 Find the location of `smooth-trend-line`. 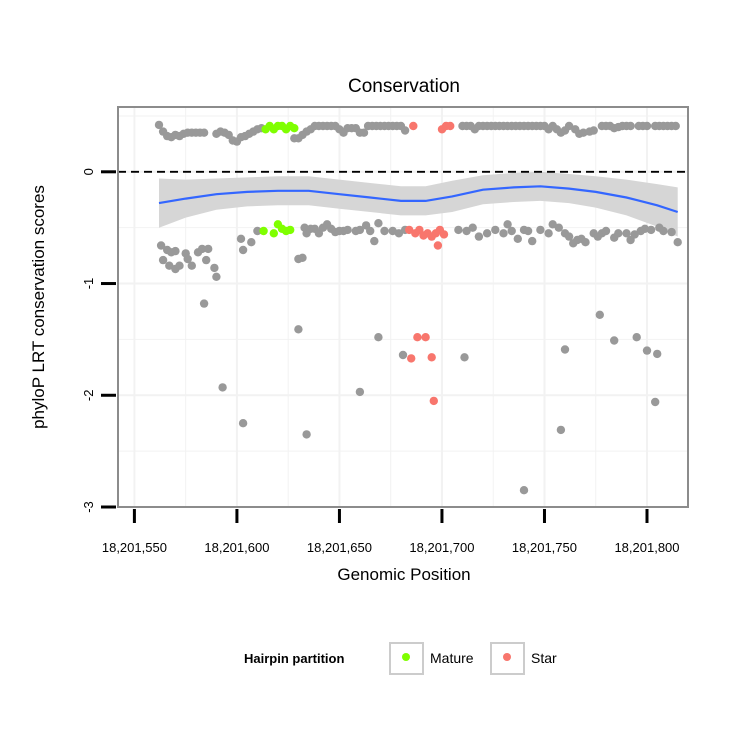

smooth-trend-line is located at coordinates (418, 199).